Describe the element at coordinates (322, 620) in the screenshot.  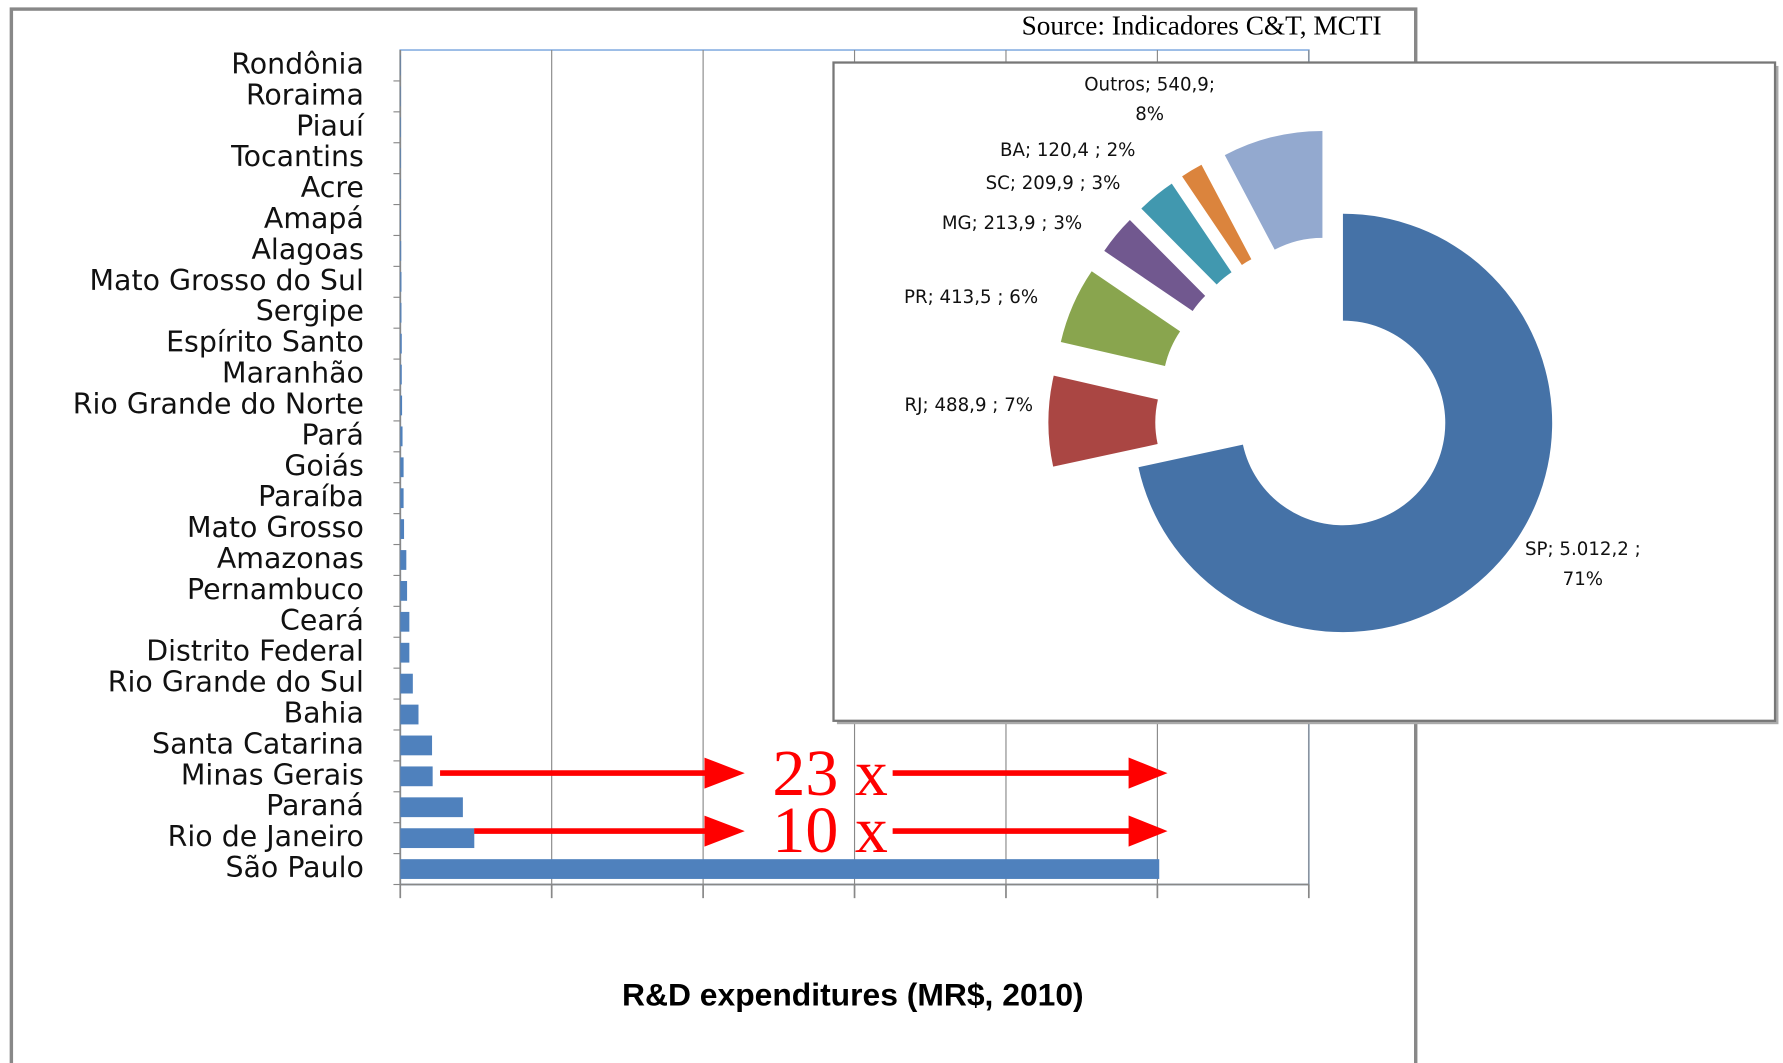
I see `y-tick-label: Ceará` at that location.